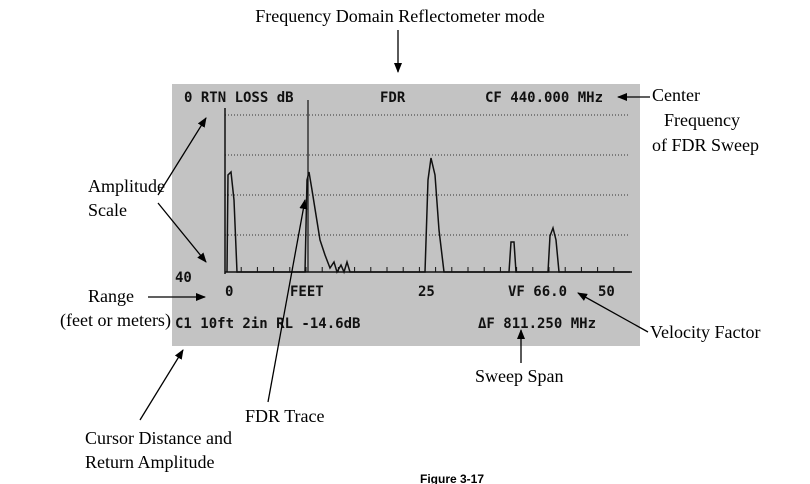  I want to click on annotation: of FDR Sweep, so click(705, 145).